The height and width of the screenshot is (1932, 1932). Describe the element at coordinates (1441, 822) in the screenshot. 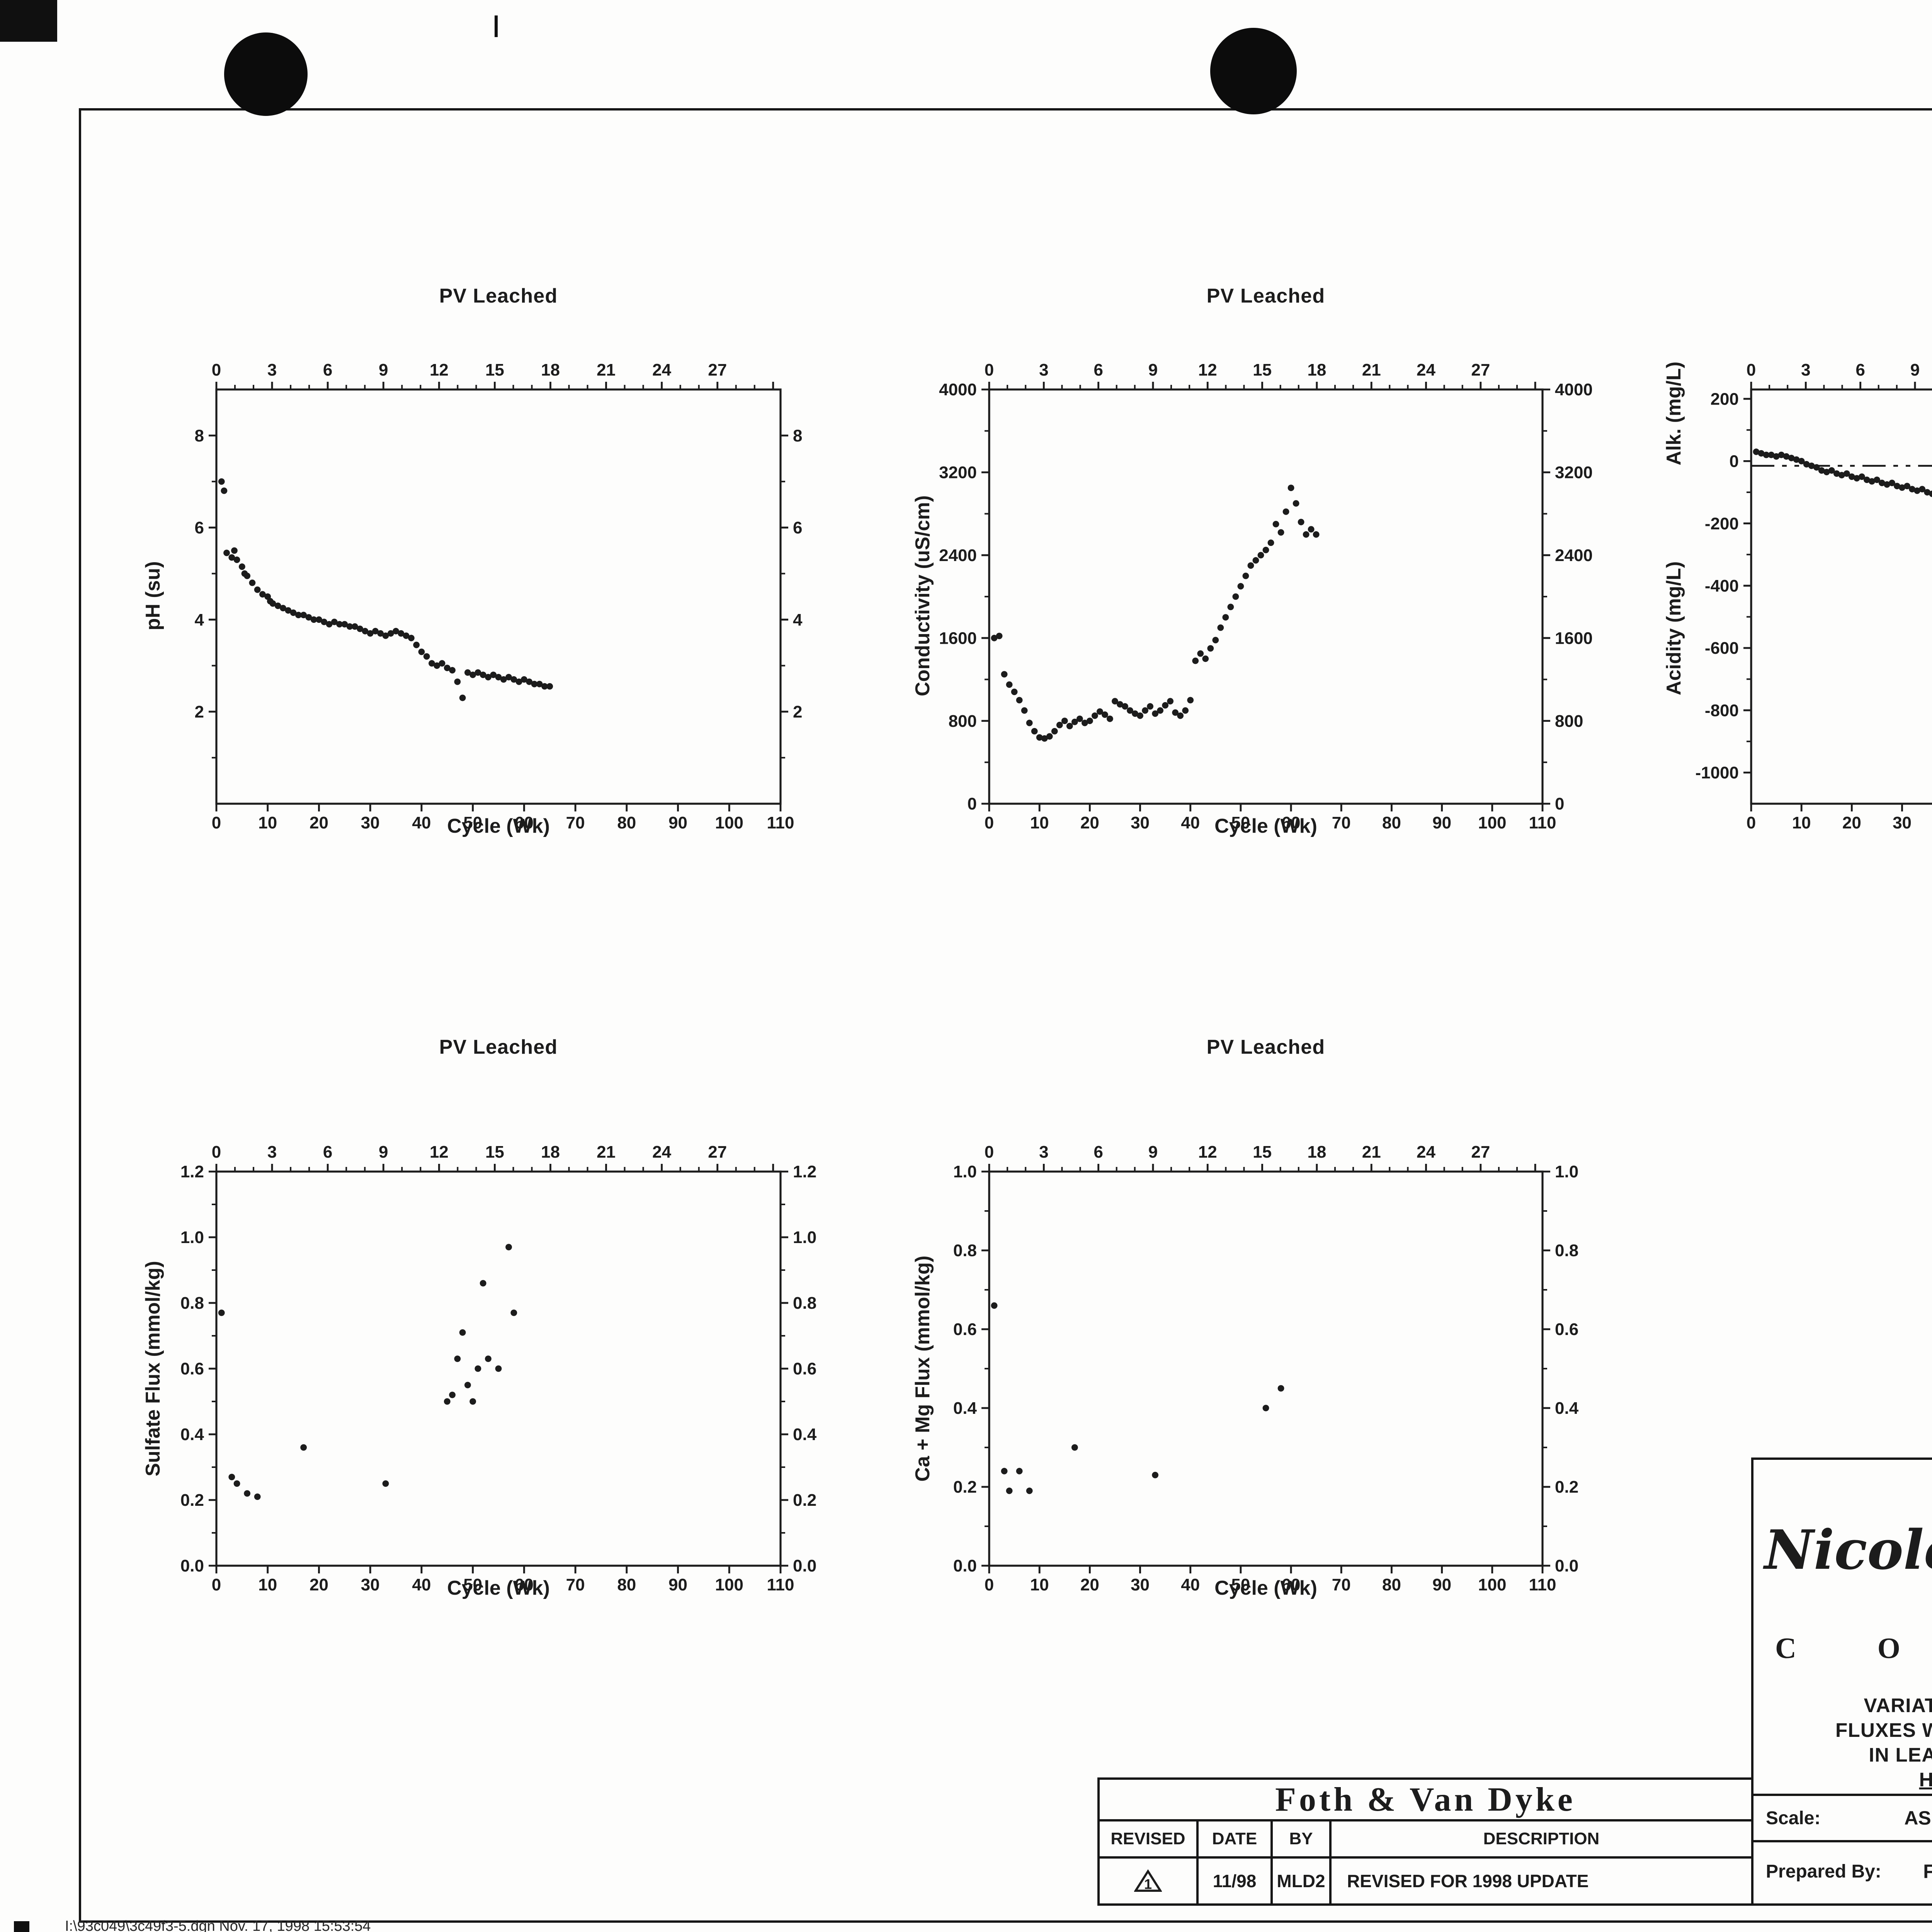

I see `svg-text: 90` at that location.